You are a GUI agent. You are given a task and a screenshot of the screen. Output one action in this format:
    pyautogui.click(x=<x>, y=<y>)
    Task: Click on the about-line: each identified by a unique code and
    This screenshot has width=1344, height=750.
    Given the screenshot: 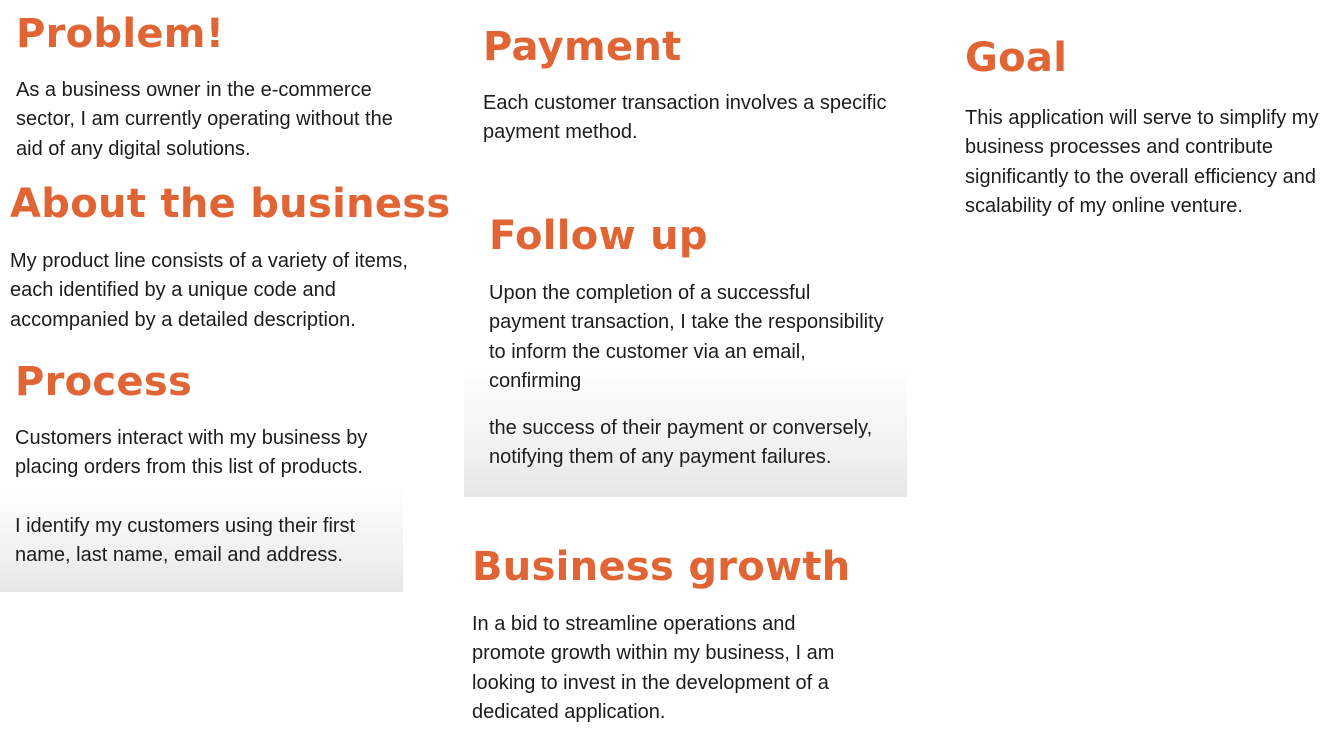 What is the action you would take?
    pyautogui.click(x=173, y=290)
    